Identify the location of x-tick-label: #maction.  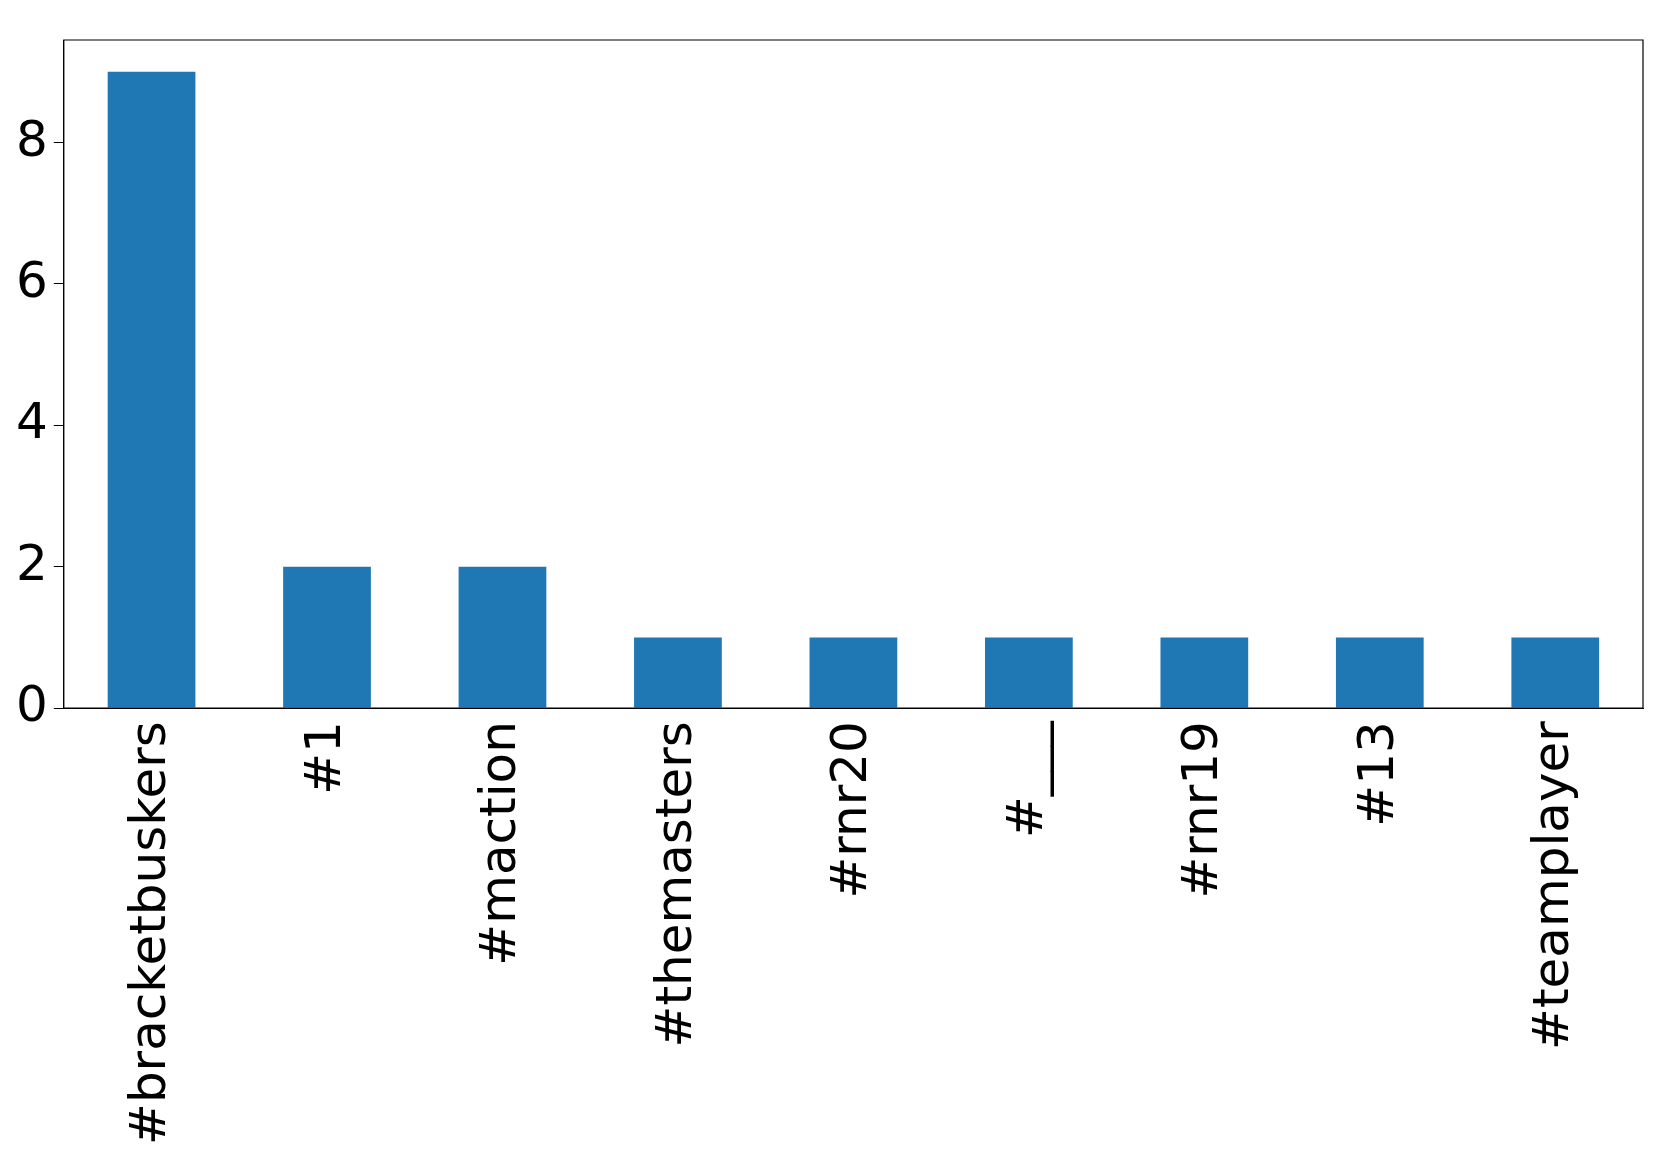
(498, 843).